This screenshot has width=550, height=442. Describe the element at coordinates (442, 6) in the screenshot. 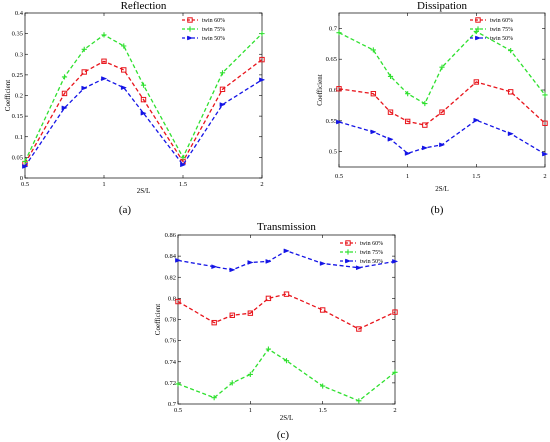

I see `chart-title: Dissipation` at that location.